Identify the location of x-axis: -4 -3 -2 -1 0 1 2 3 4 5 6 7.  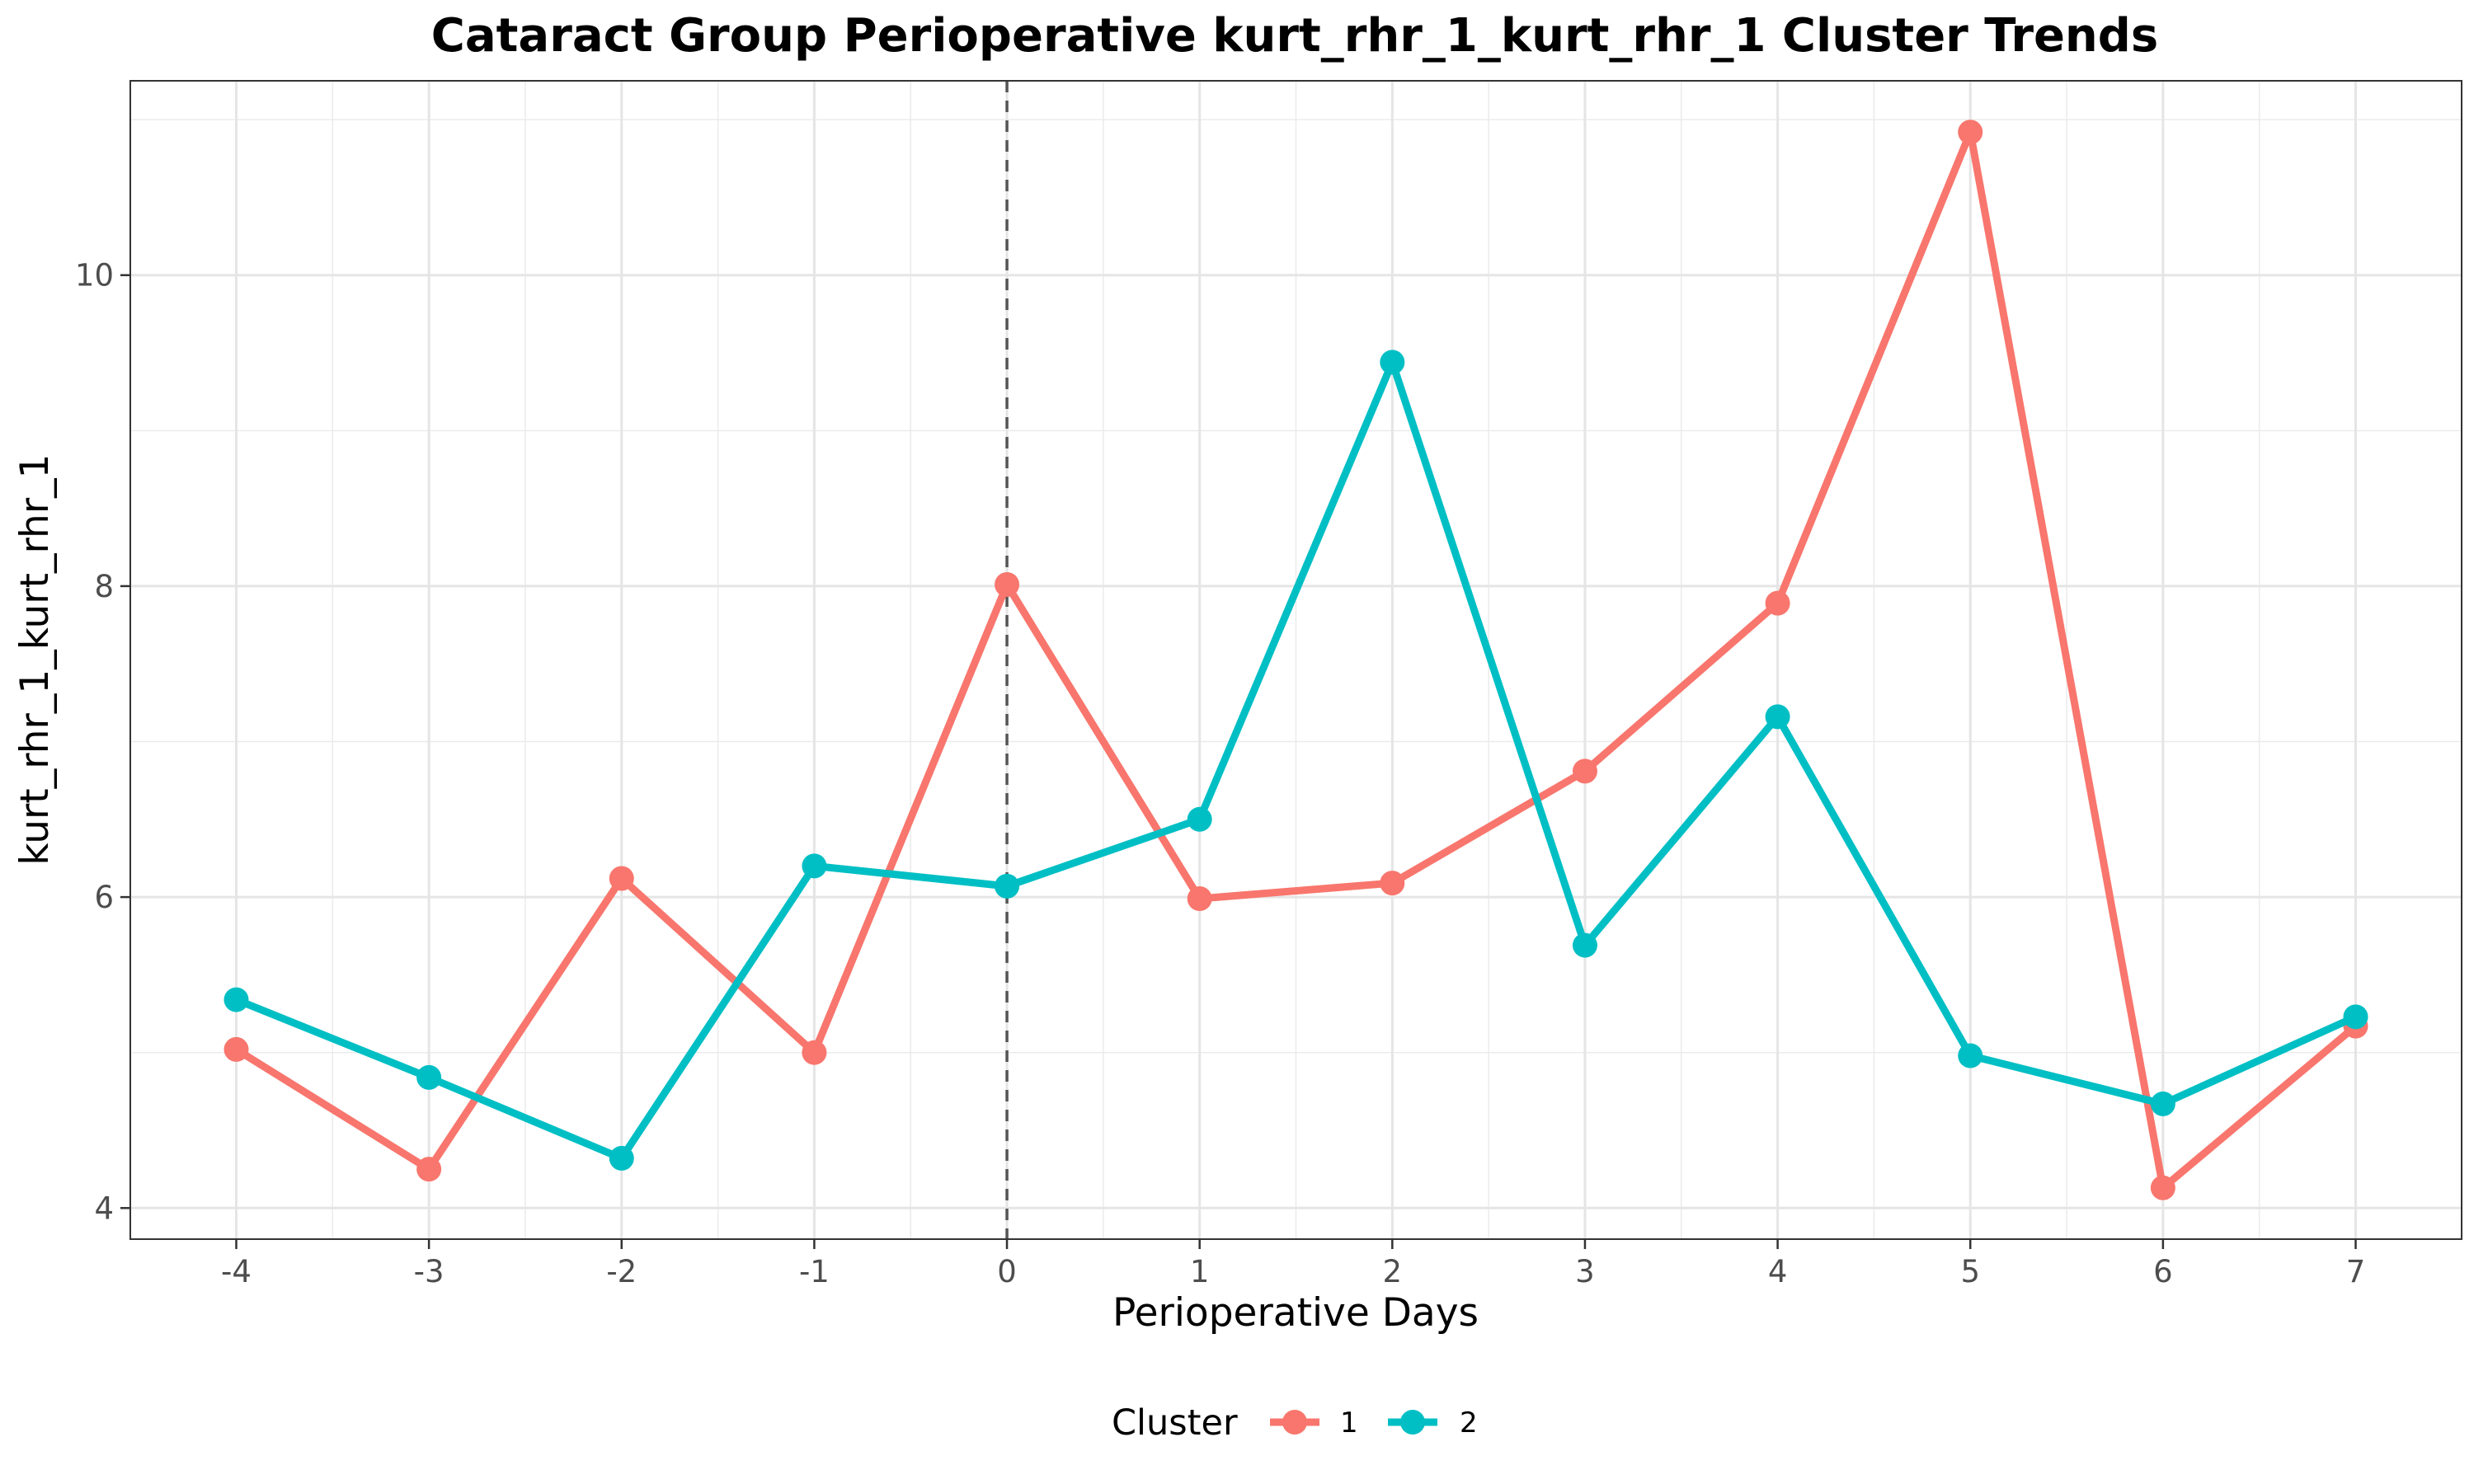
(1293, 1264).